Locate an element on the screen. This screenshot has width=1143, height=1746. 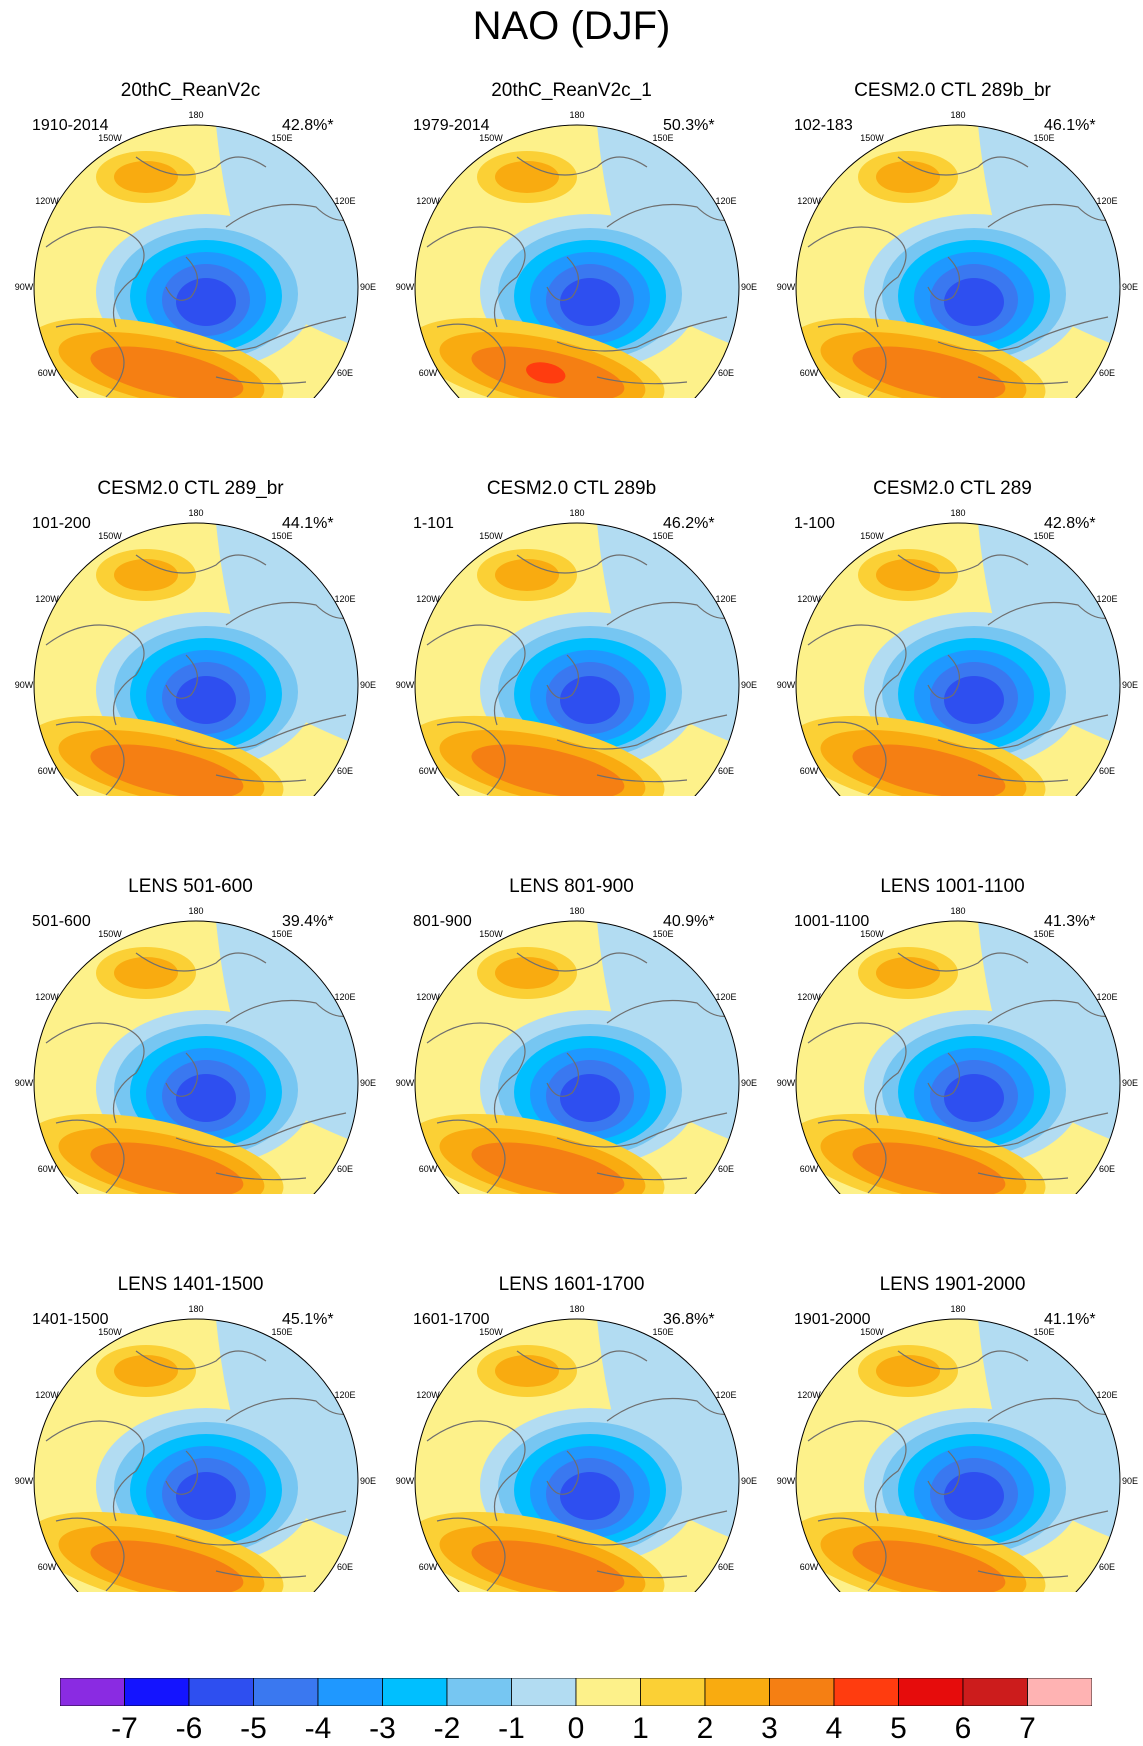
panel-period: 1-101 is located at coordinates (433, 523).